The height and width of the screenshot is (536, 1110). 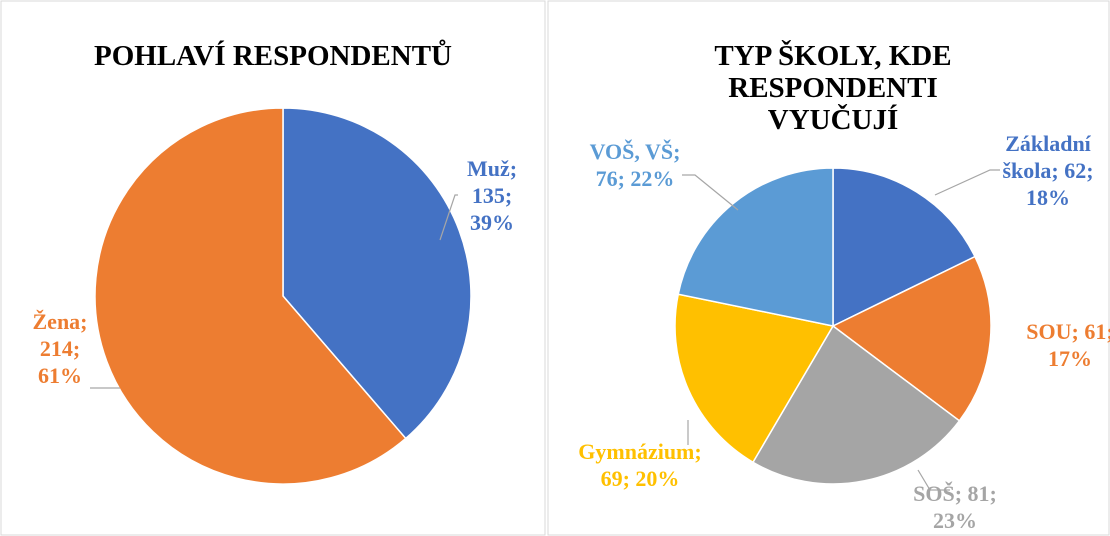 What do you see at coordinates (635, 165) in the screenshot?
I see `data-label: VOŠ, VŠ; 76; 22%` at bounding box center [635, 165].